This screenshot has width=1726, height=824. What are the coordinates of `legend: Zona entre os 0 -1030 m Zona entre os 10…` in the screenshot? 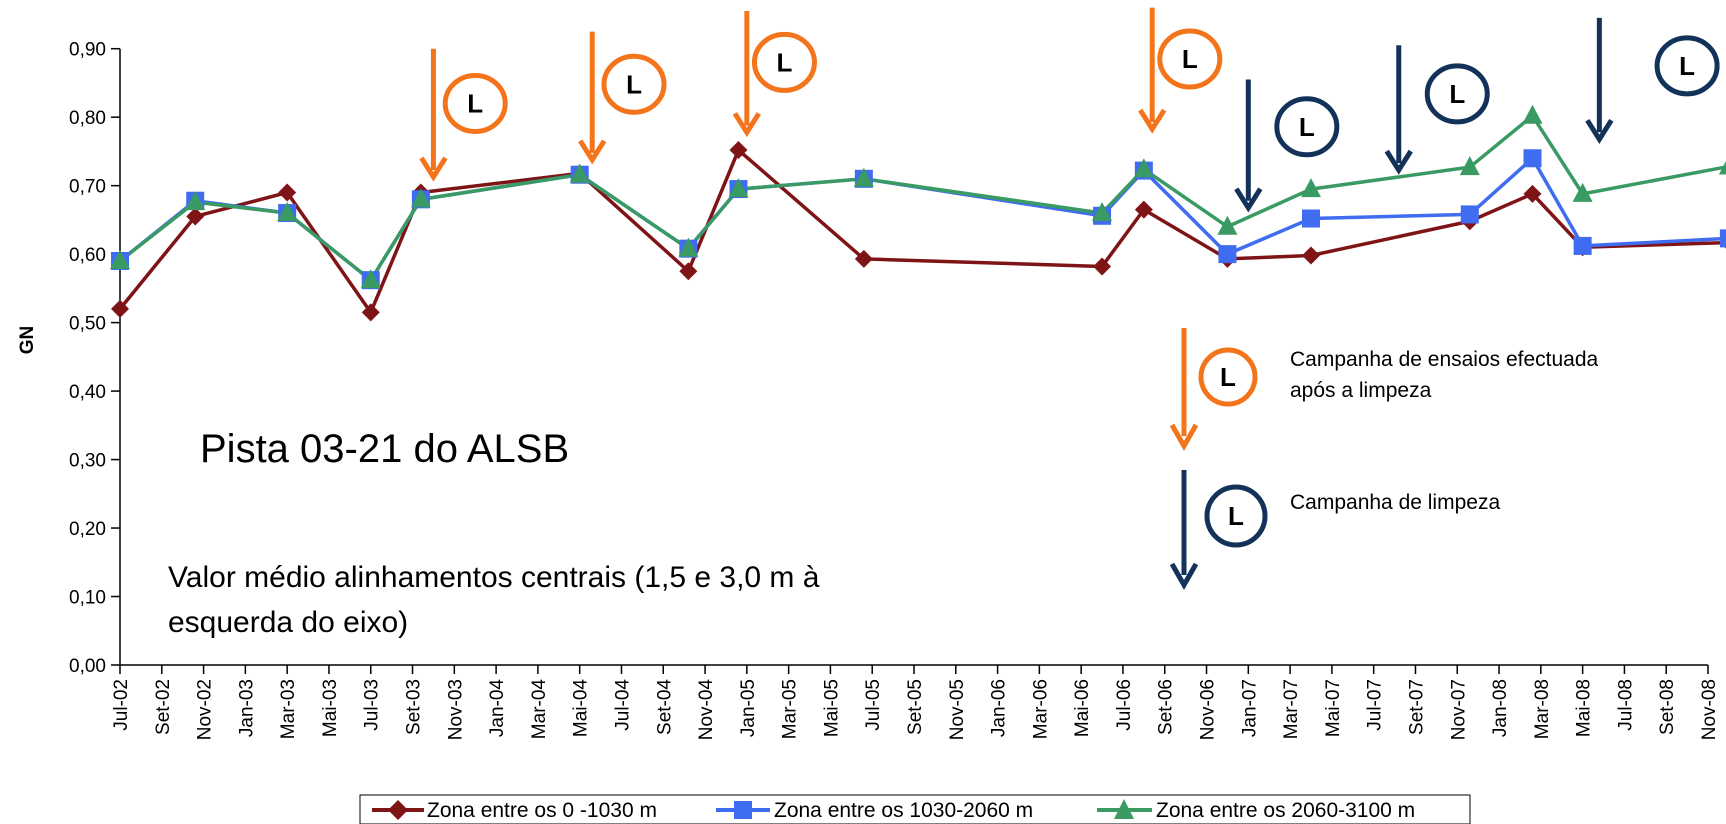 It's located at (915, 809).